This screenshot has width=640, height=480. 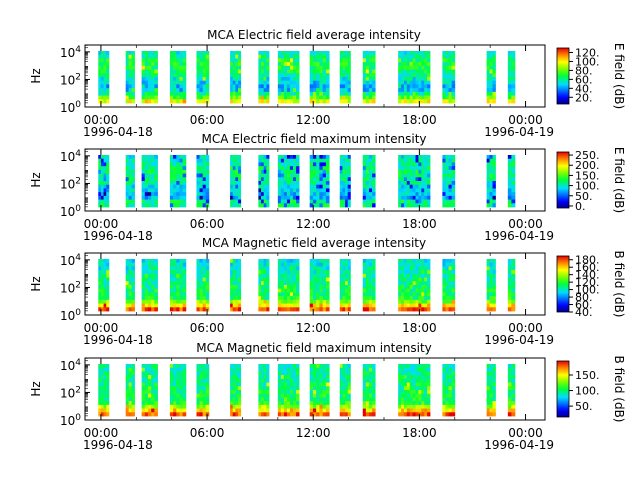 I want to click on colorbar-tick-label: 40., so click(x=584, y=312).